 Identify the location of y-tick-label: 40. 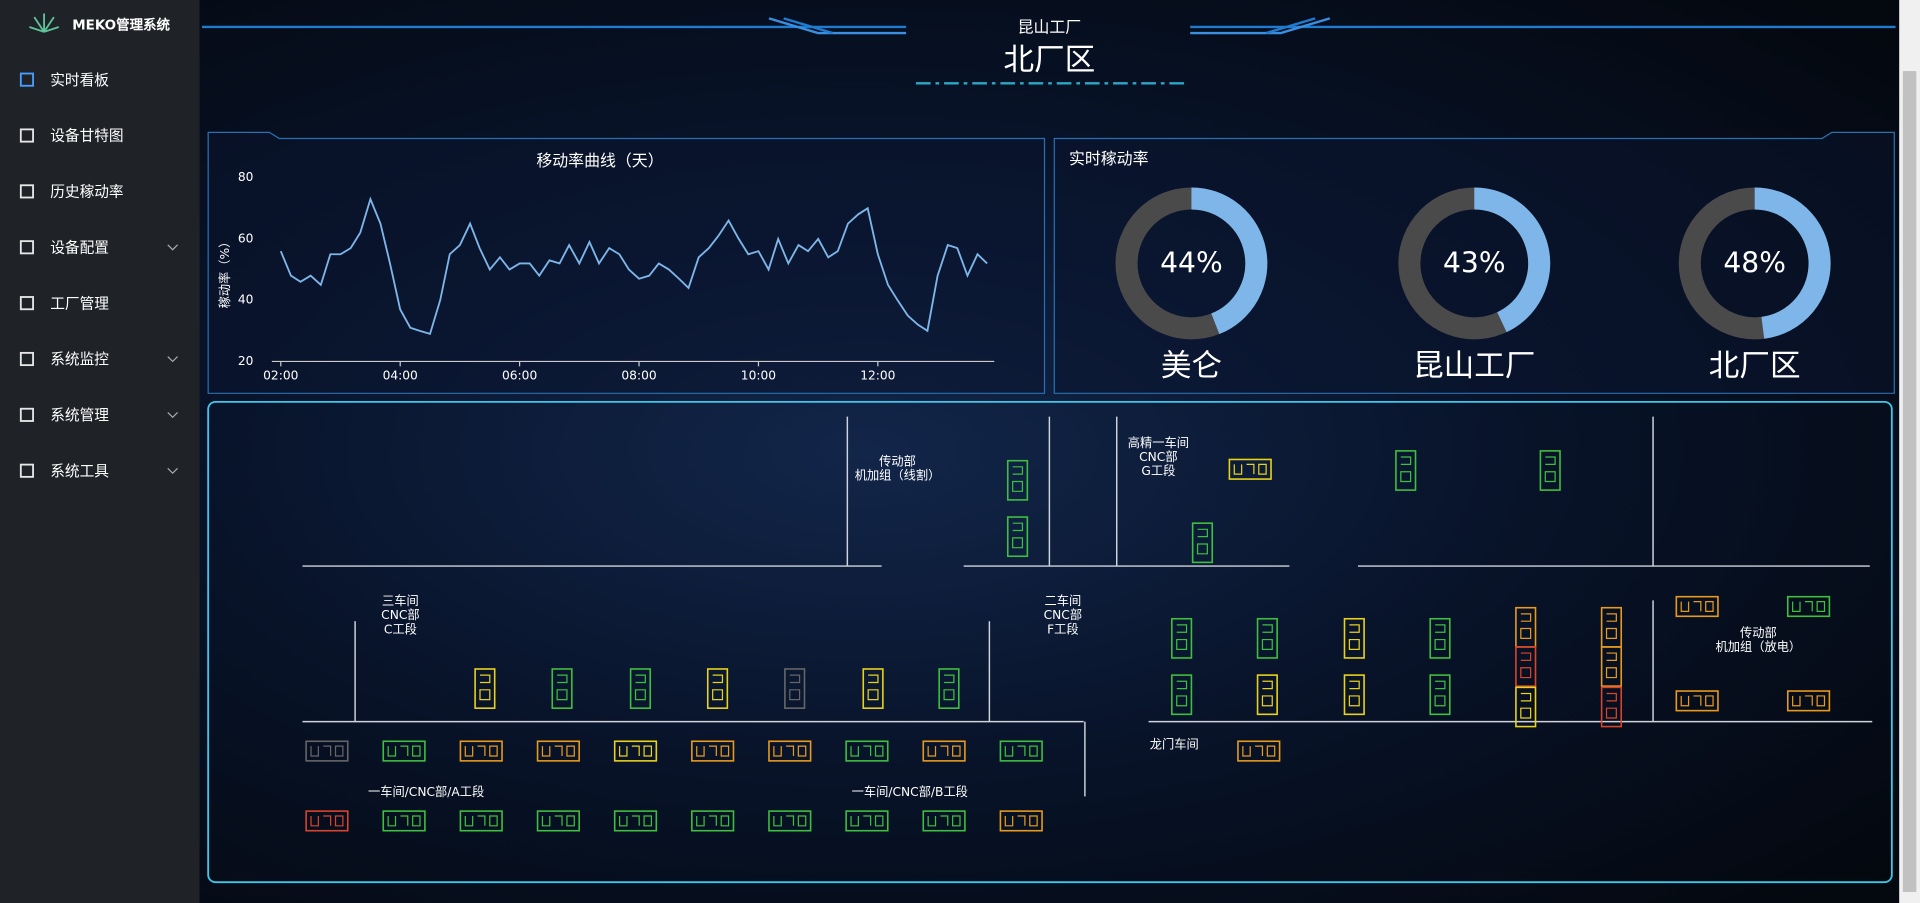
(246, 300).